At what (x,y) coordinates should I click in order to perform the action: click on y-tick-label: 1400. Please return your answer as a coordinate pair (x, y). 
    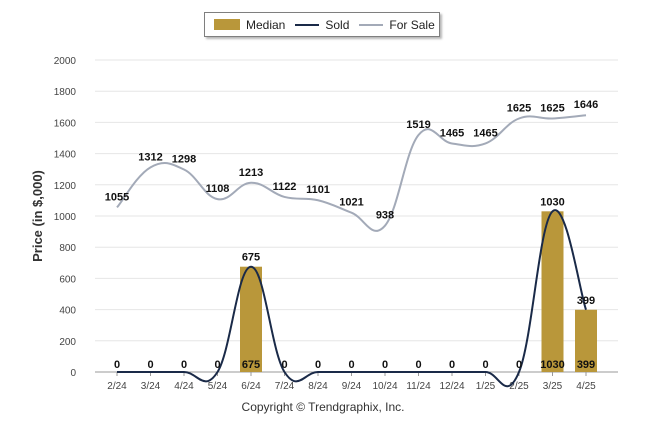
    Looking at the image, I should click on (65, 155).